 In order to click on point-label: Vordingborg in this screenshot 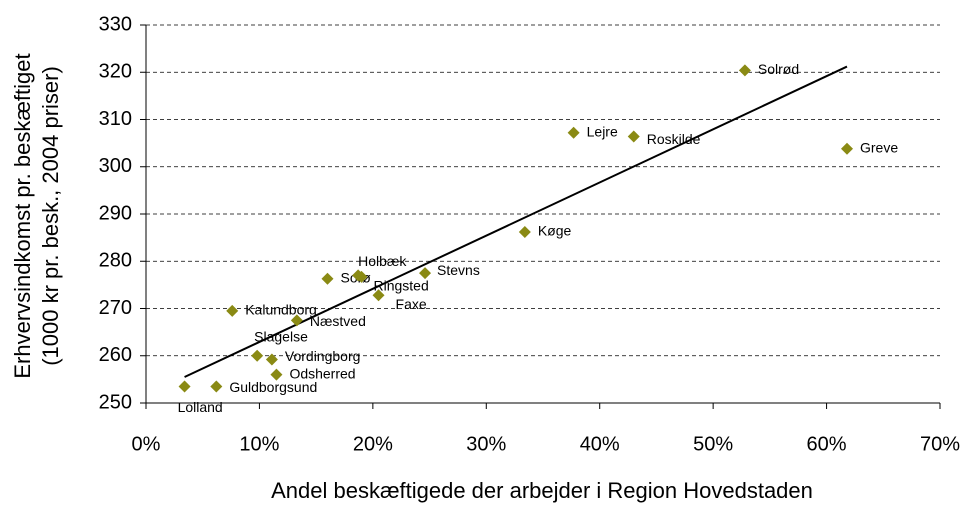, I will do `click(323, 356)`.